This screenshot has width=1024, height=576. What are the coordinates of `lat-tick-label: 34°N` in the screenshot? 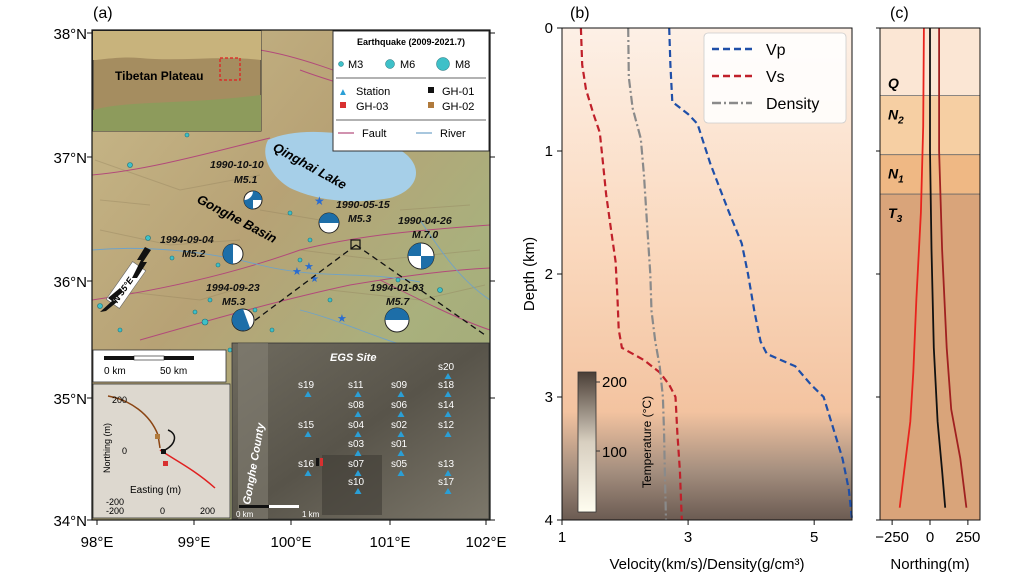 It's located at (70, 521).